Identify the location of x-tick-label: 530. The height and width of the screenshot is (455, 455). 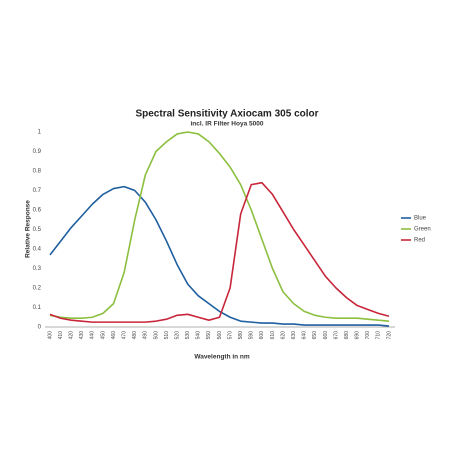
(188, 335).